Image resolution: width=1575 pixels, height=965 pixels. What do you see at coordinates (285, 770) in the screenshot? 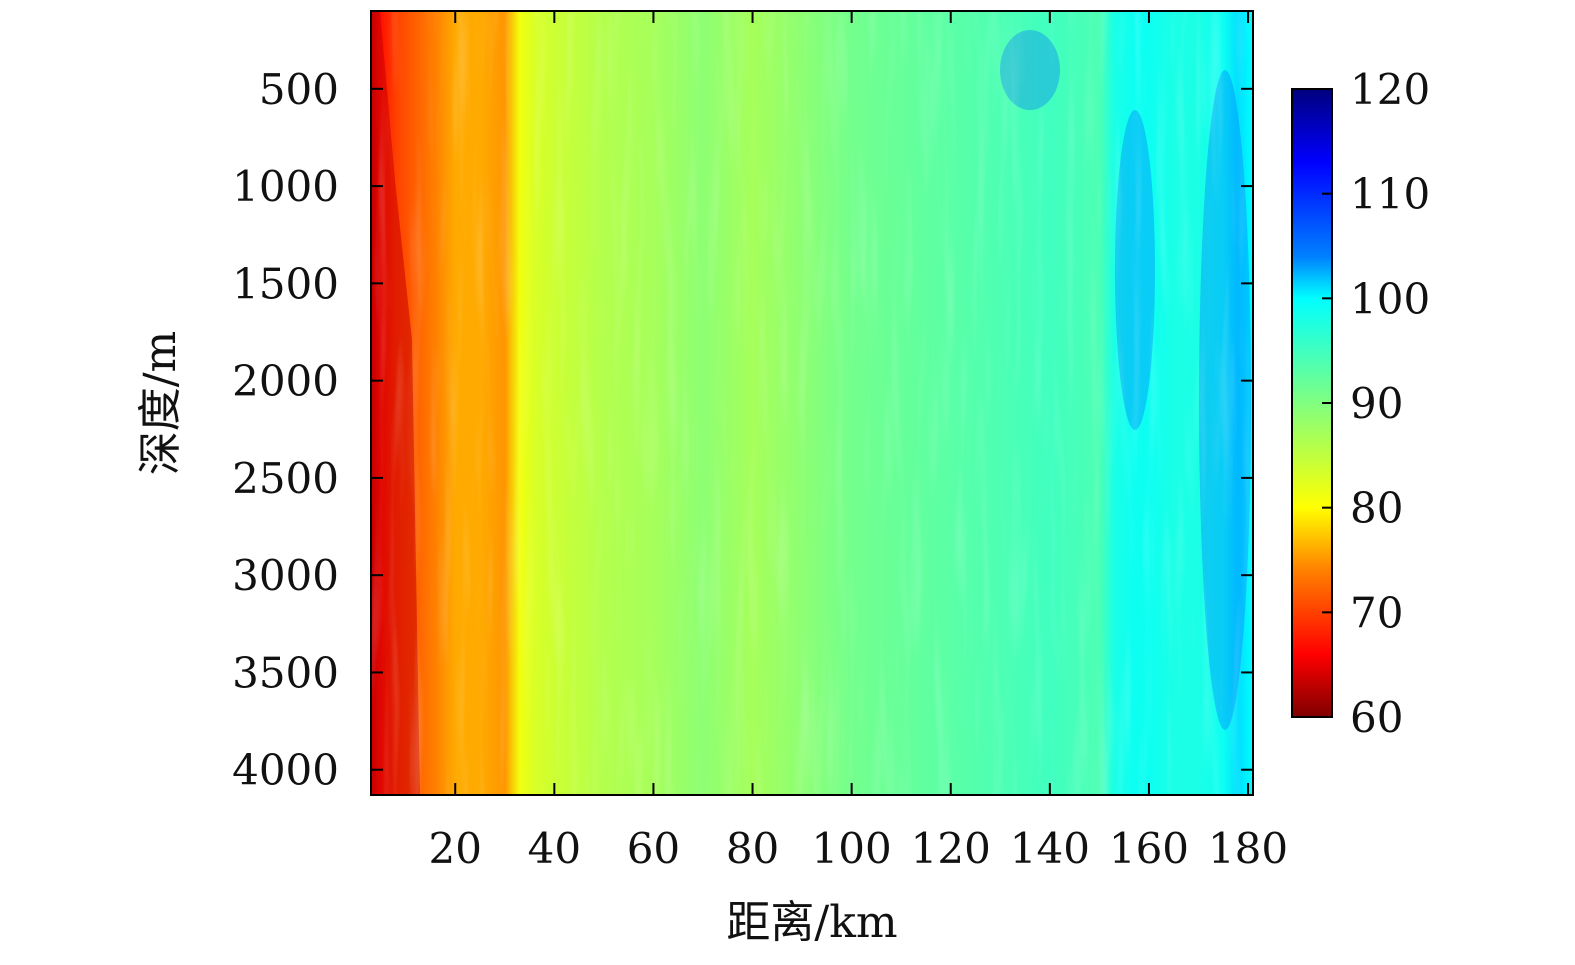
I see `y-tick-label: 4000` at bounding box center [285, 770].